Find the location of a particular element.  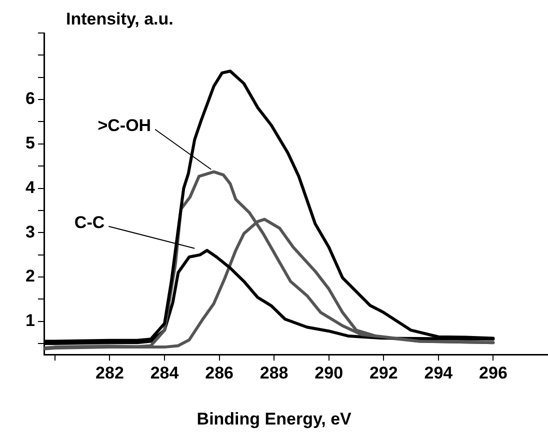

annotation: C-C is located at coordinates (89, 222).